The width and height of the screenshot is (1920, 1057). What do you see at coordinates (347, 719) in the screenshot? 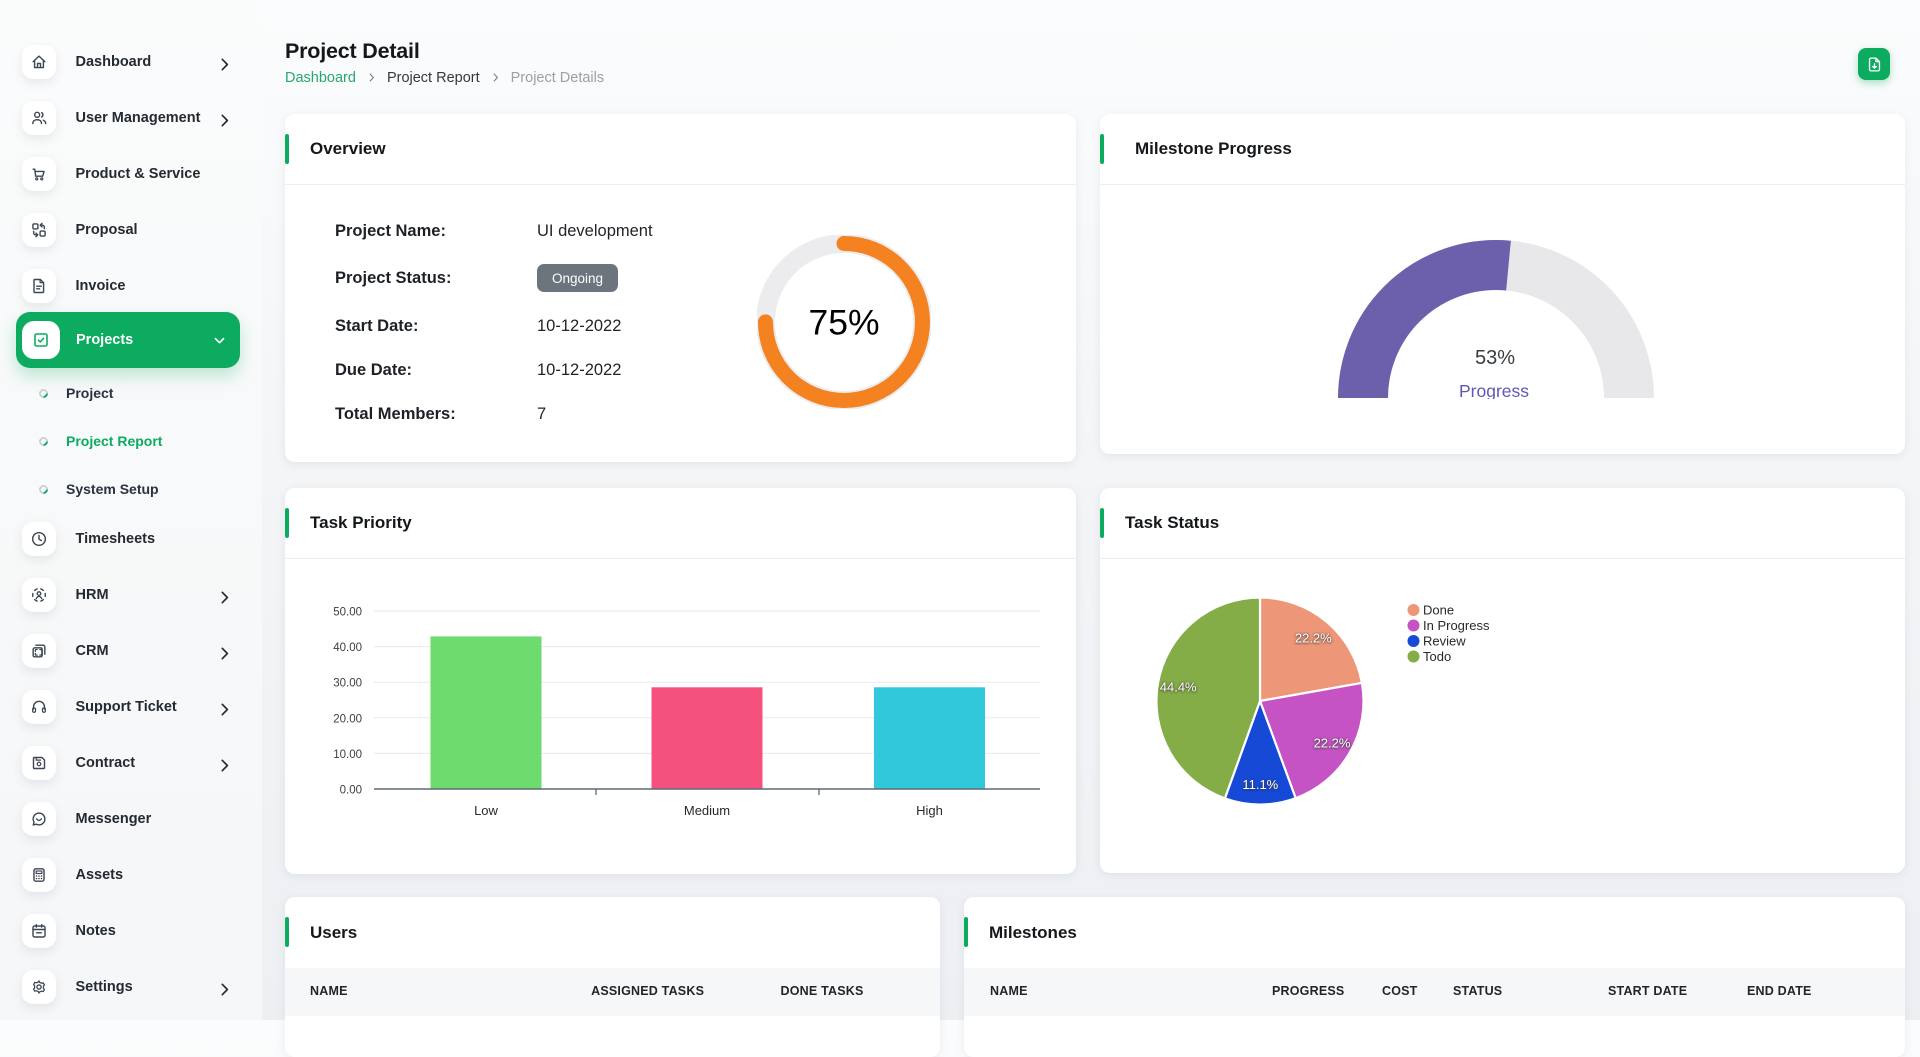
I see `svg-text: 20.00` at bounding box center [347, 719].